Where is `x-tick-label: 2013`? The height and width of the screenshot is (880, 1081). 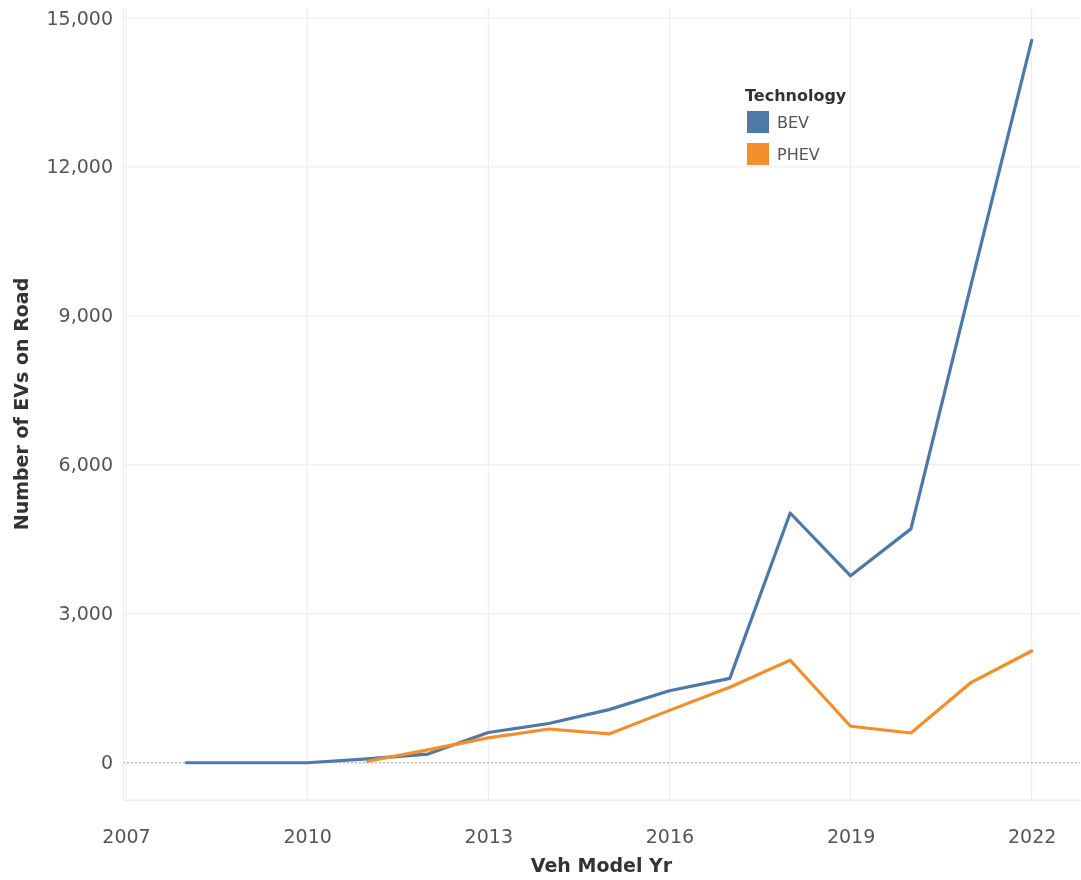
x-tick-label: 2013 is located at coordinates (488, 836).